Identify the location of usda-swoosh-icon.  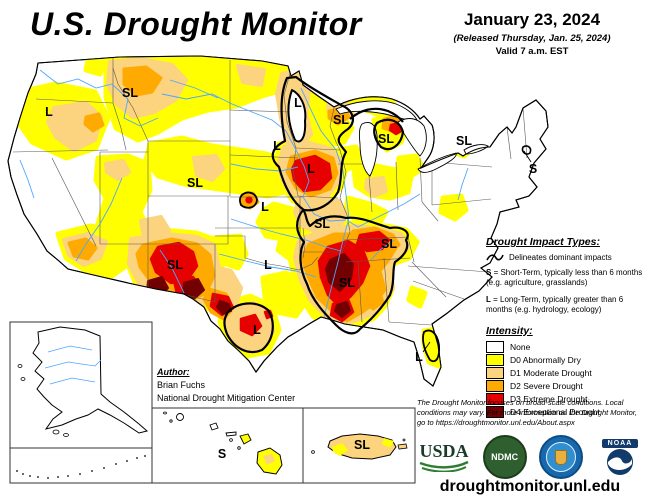
(444, 466).